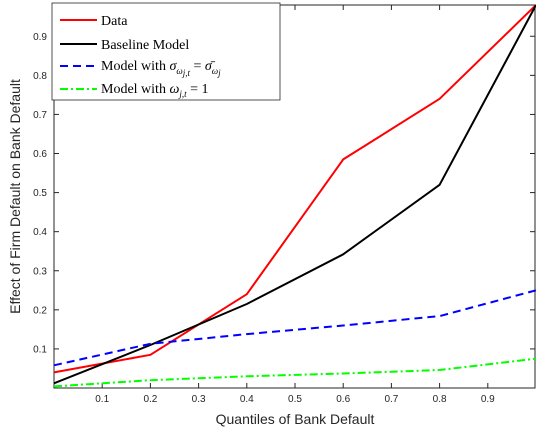  Describe the element at coordinates (40, 271) in the screenshot. I see `y-tick-label: 0.3` at that location.